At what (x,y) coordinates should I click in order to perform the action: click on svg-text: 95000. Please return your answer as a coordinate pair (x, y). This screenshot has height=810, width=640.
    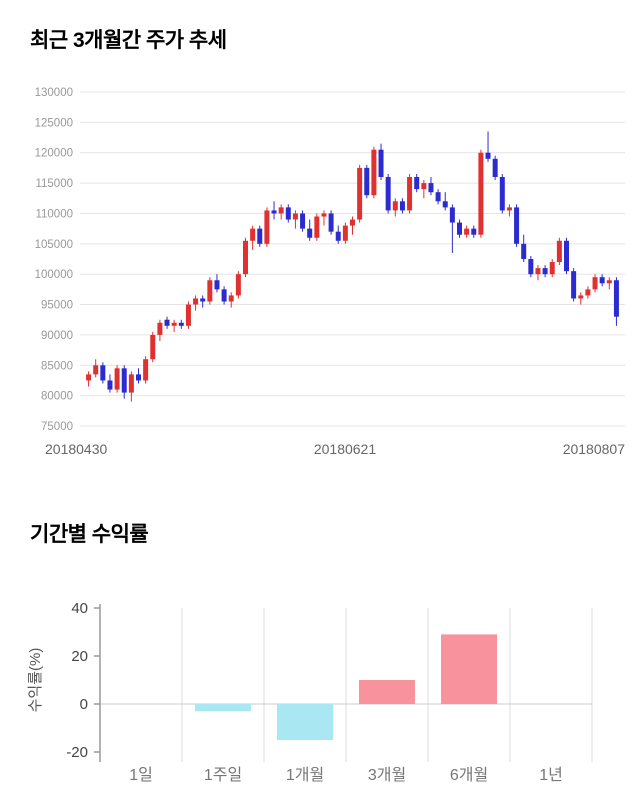
    Looking at the image, I should click on (57, 306).